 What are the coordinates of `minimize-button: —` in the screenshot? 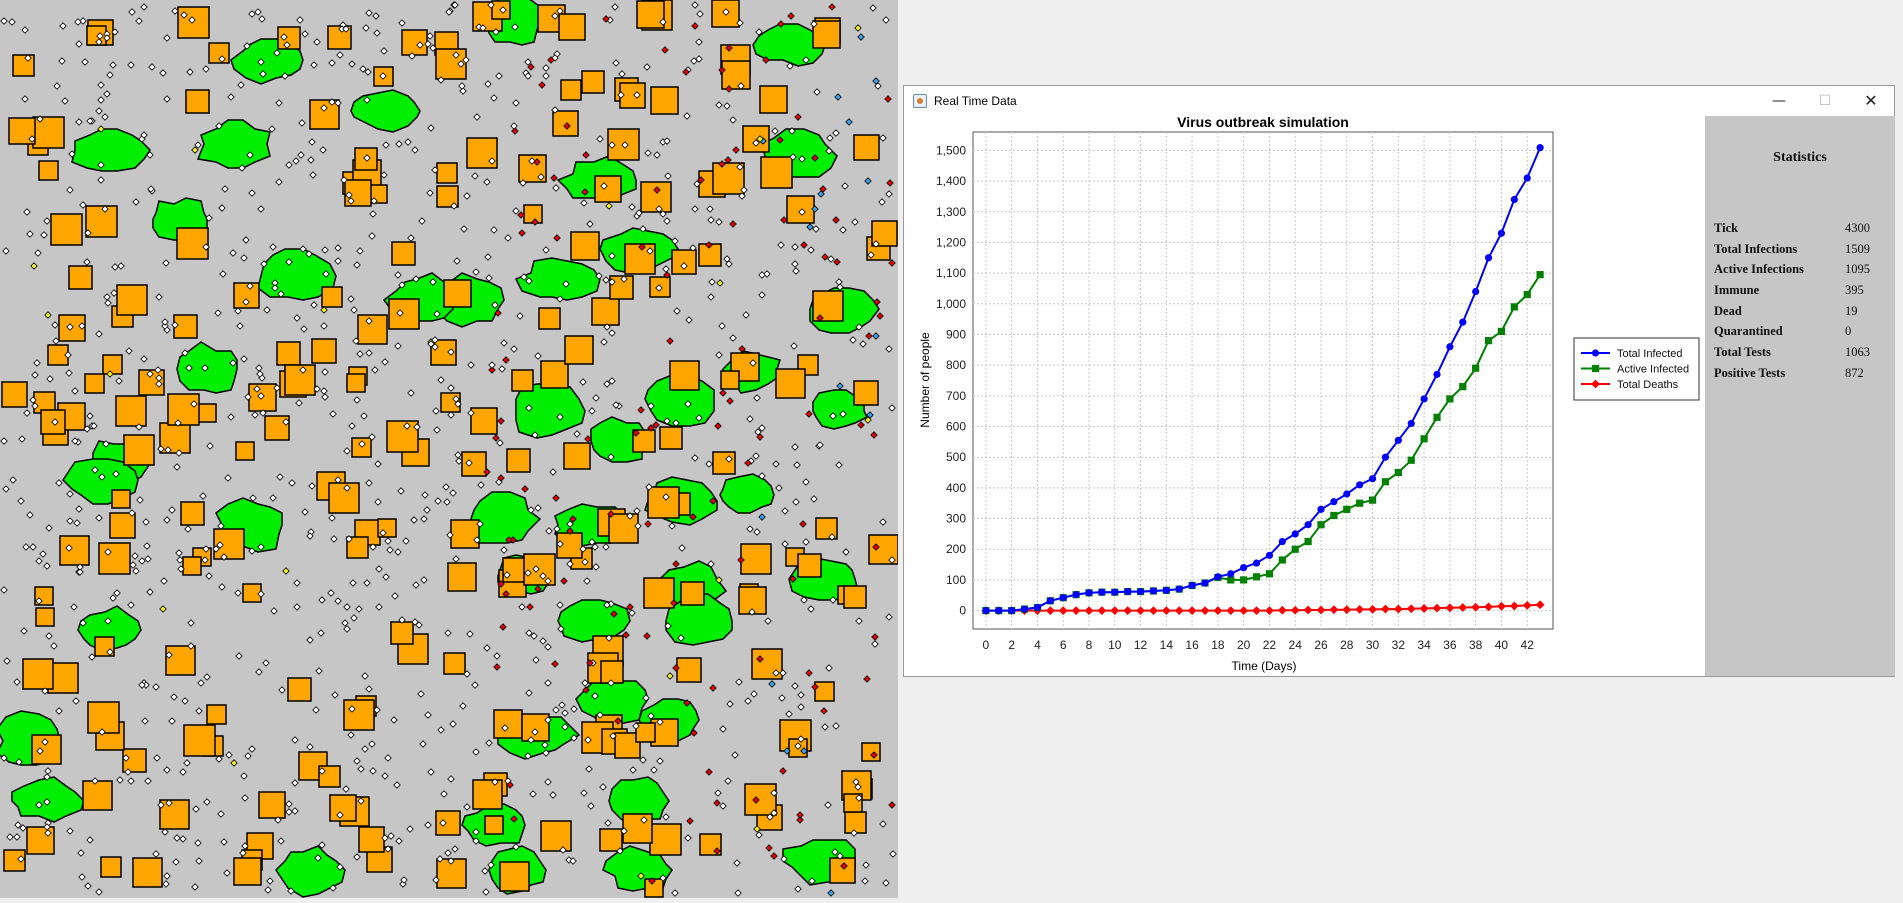 It's located at (1779, 101).